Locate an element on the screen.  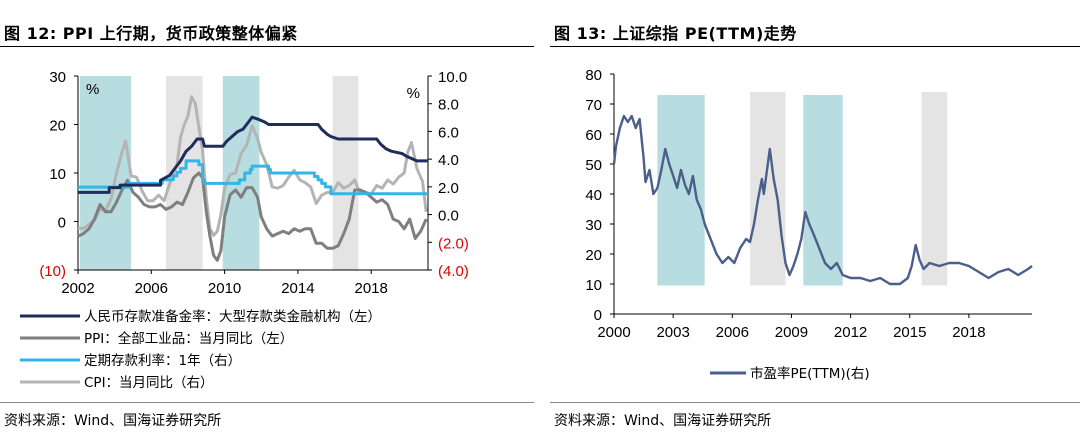
y-tick-label: 70 is located at coordinates (593, 105).